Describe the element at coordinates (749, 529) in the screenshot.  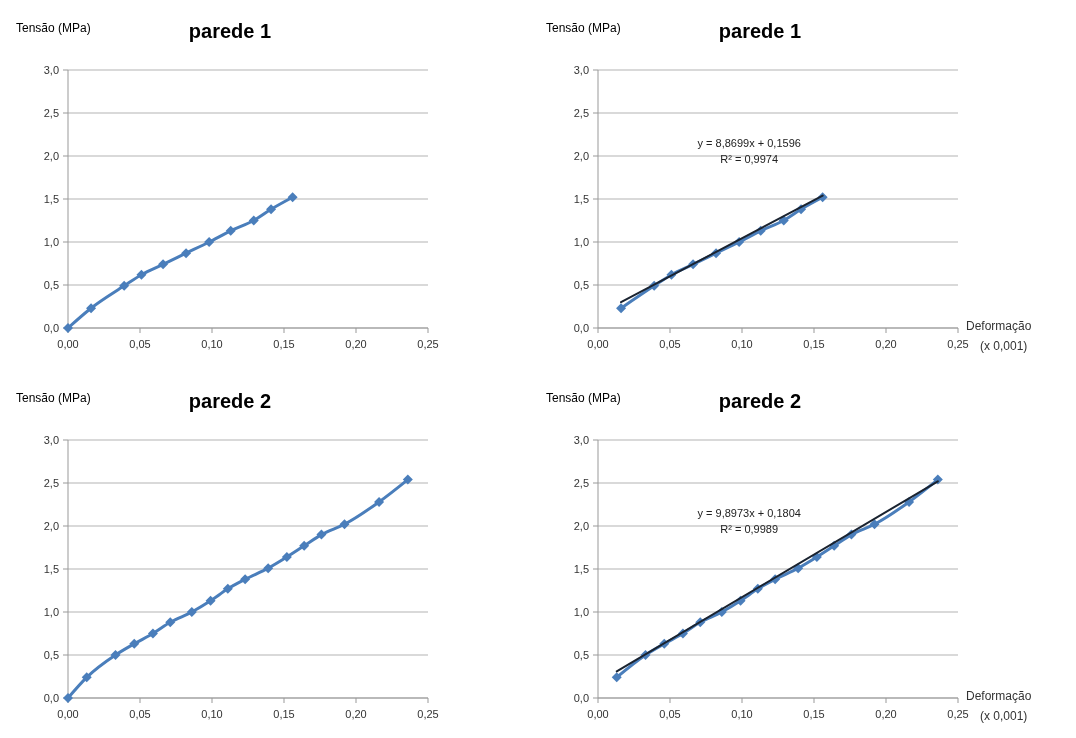
I see `annotation: R² = 0,9989` at that location.